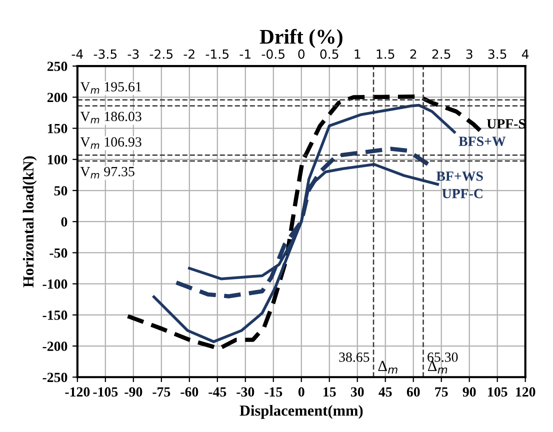  I want to click on ref-line-label: 65.30, so click(443, 357).